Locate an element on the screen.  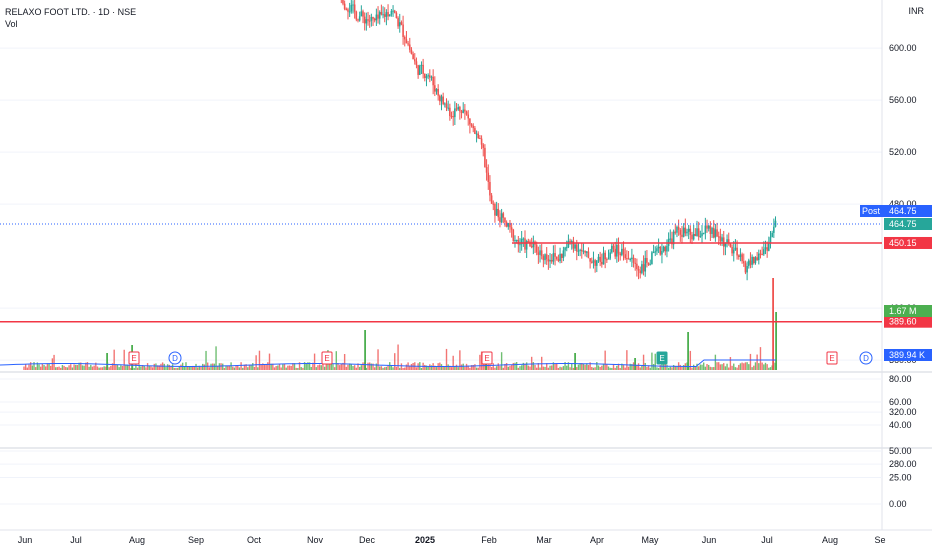
level-price-label: 389.60 is located at coordinates (903, 322).